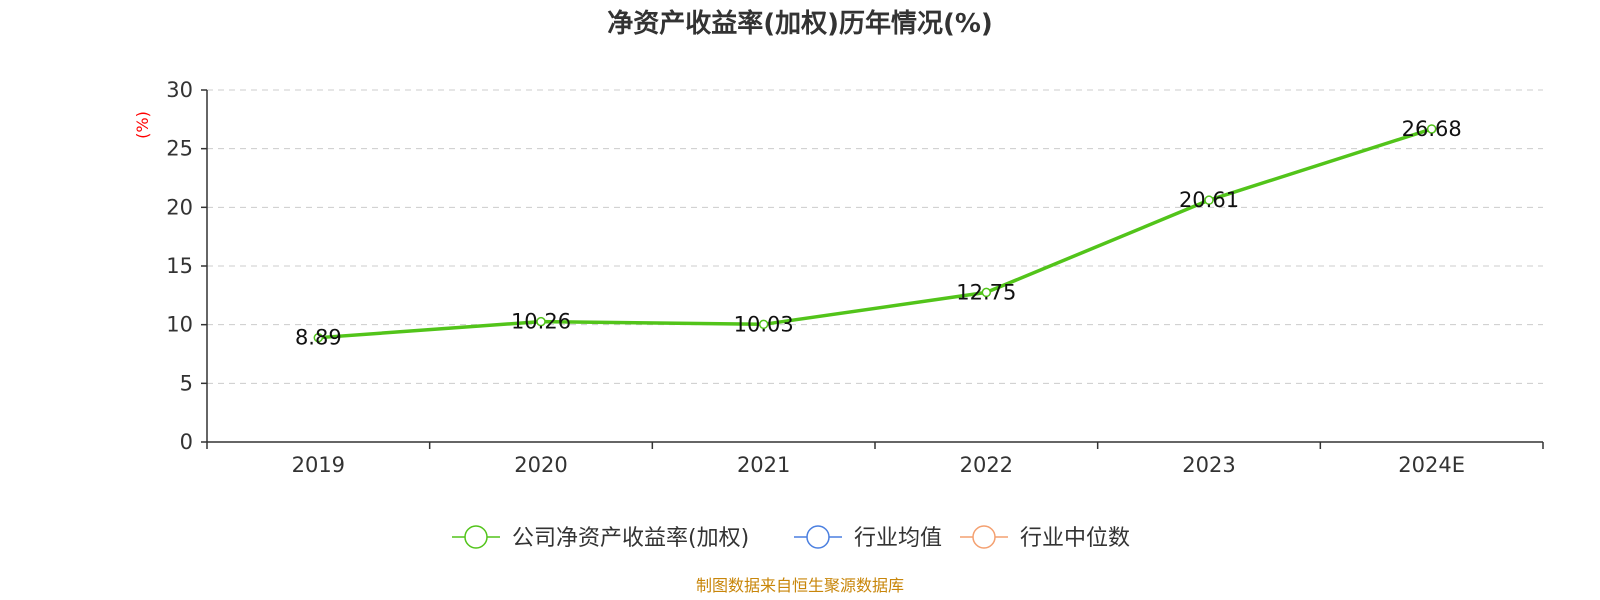 This screenshot has width=1600, height=600. What do you see at coordinates (179, 149) in the screenshot?
I see `y-tick-label: 25` at bounding box center [179, 149].